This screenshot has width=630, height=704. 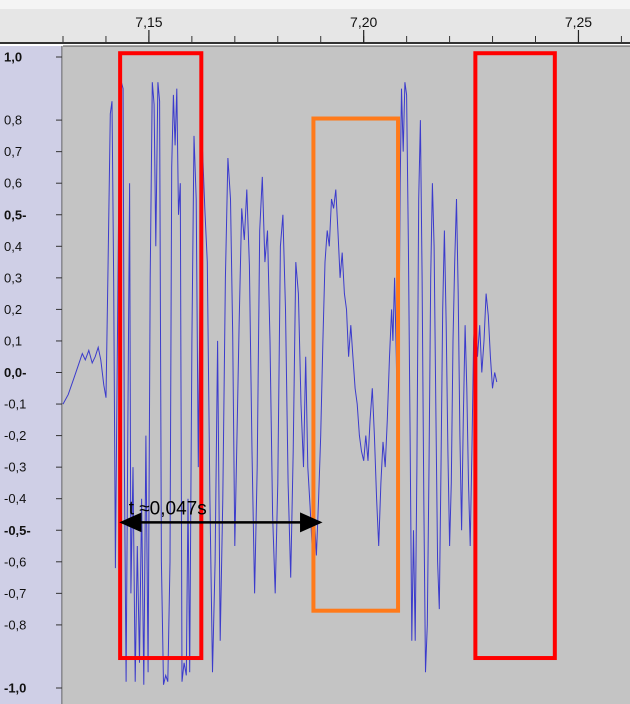 What do you see at coordinates (15, 404) in the screenshot?
I see `y-tick-label: -0,1` at bounding box center [15, 404].